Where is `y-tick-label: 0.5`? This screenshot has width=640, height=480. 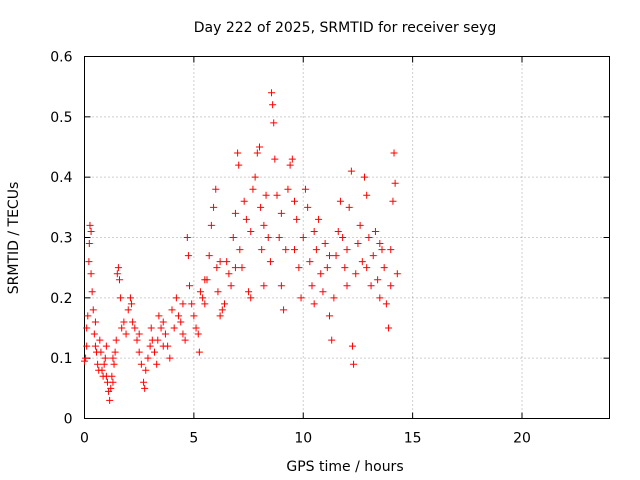 y-tick-label: 0.5 is located at coordinates (61, 118).